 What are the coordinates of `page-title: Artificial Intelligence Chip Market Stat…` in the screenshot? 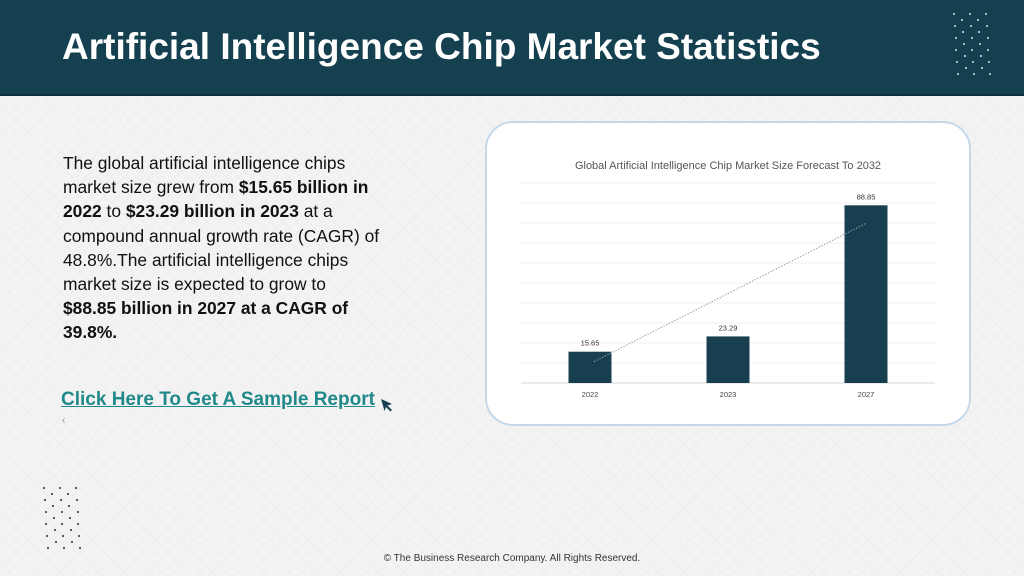 It's located at (441, 46).